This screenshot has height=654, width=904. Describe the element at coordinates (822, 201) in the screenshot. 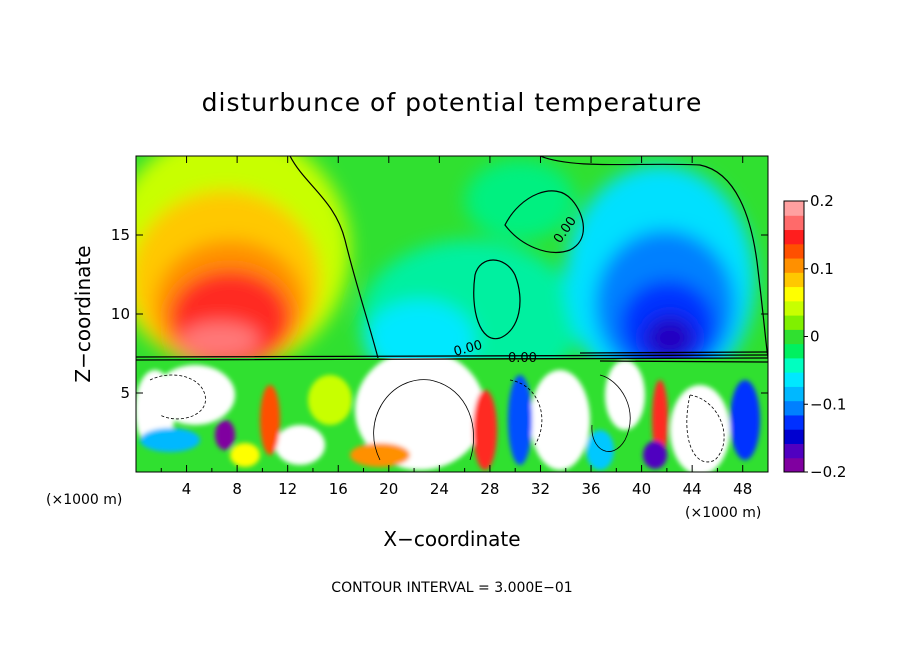

I see `colorbar-tick-label-0: 0.2` at that location.